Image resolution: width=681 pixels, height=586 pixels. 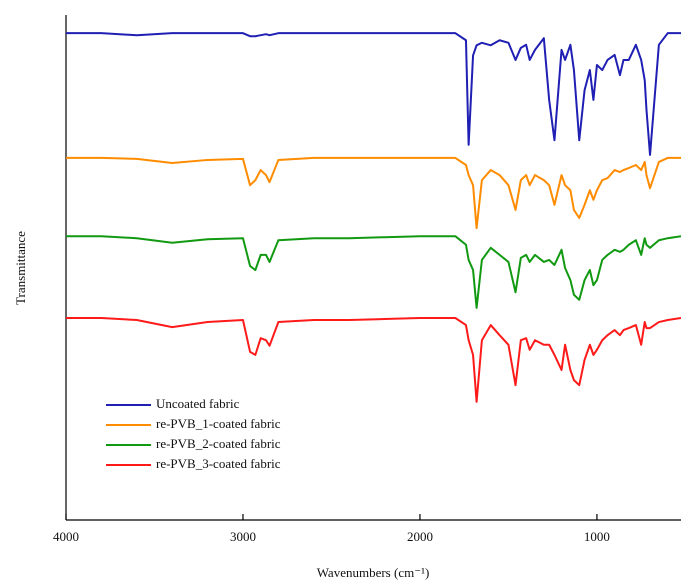 I want to click on x-tick-label: 2000, so click(x=420, y=536).